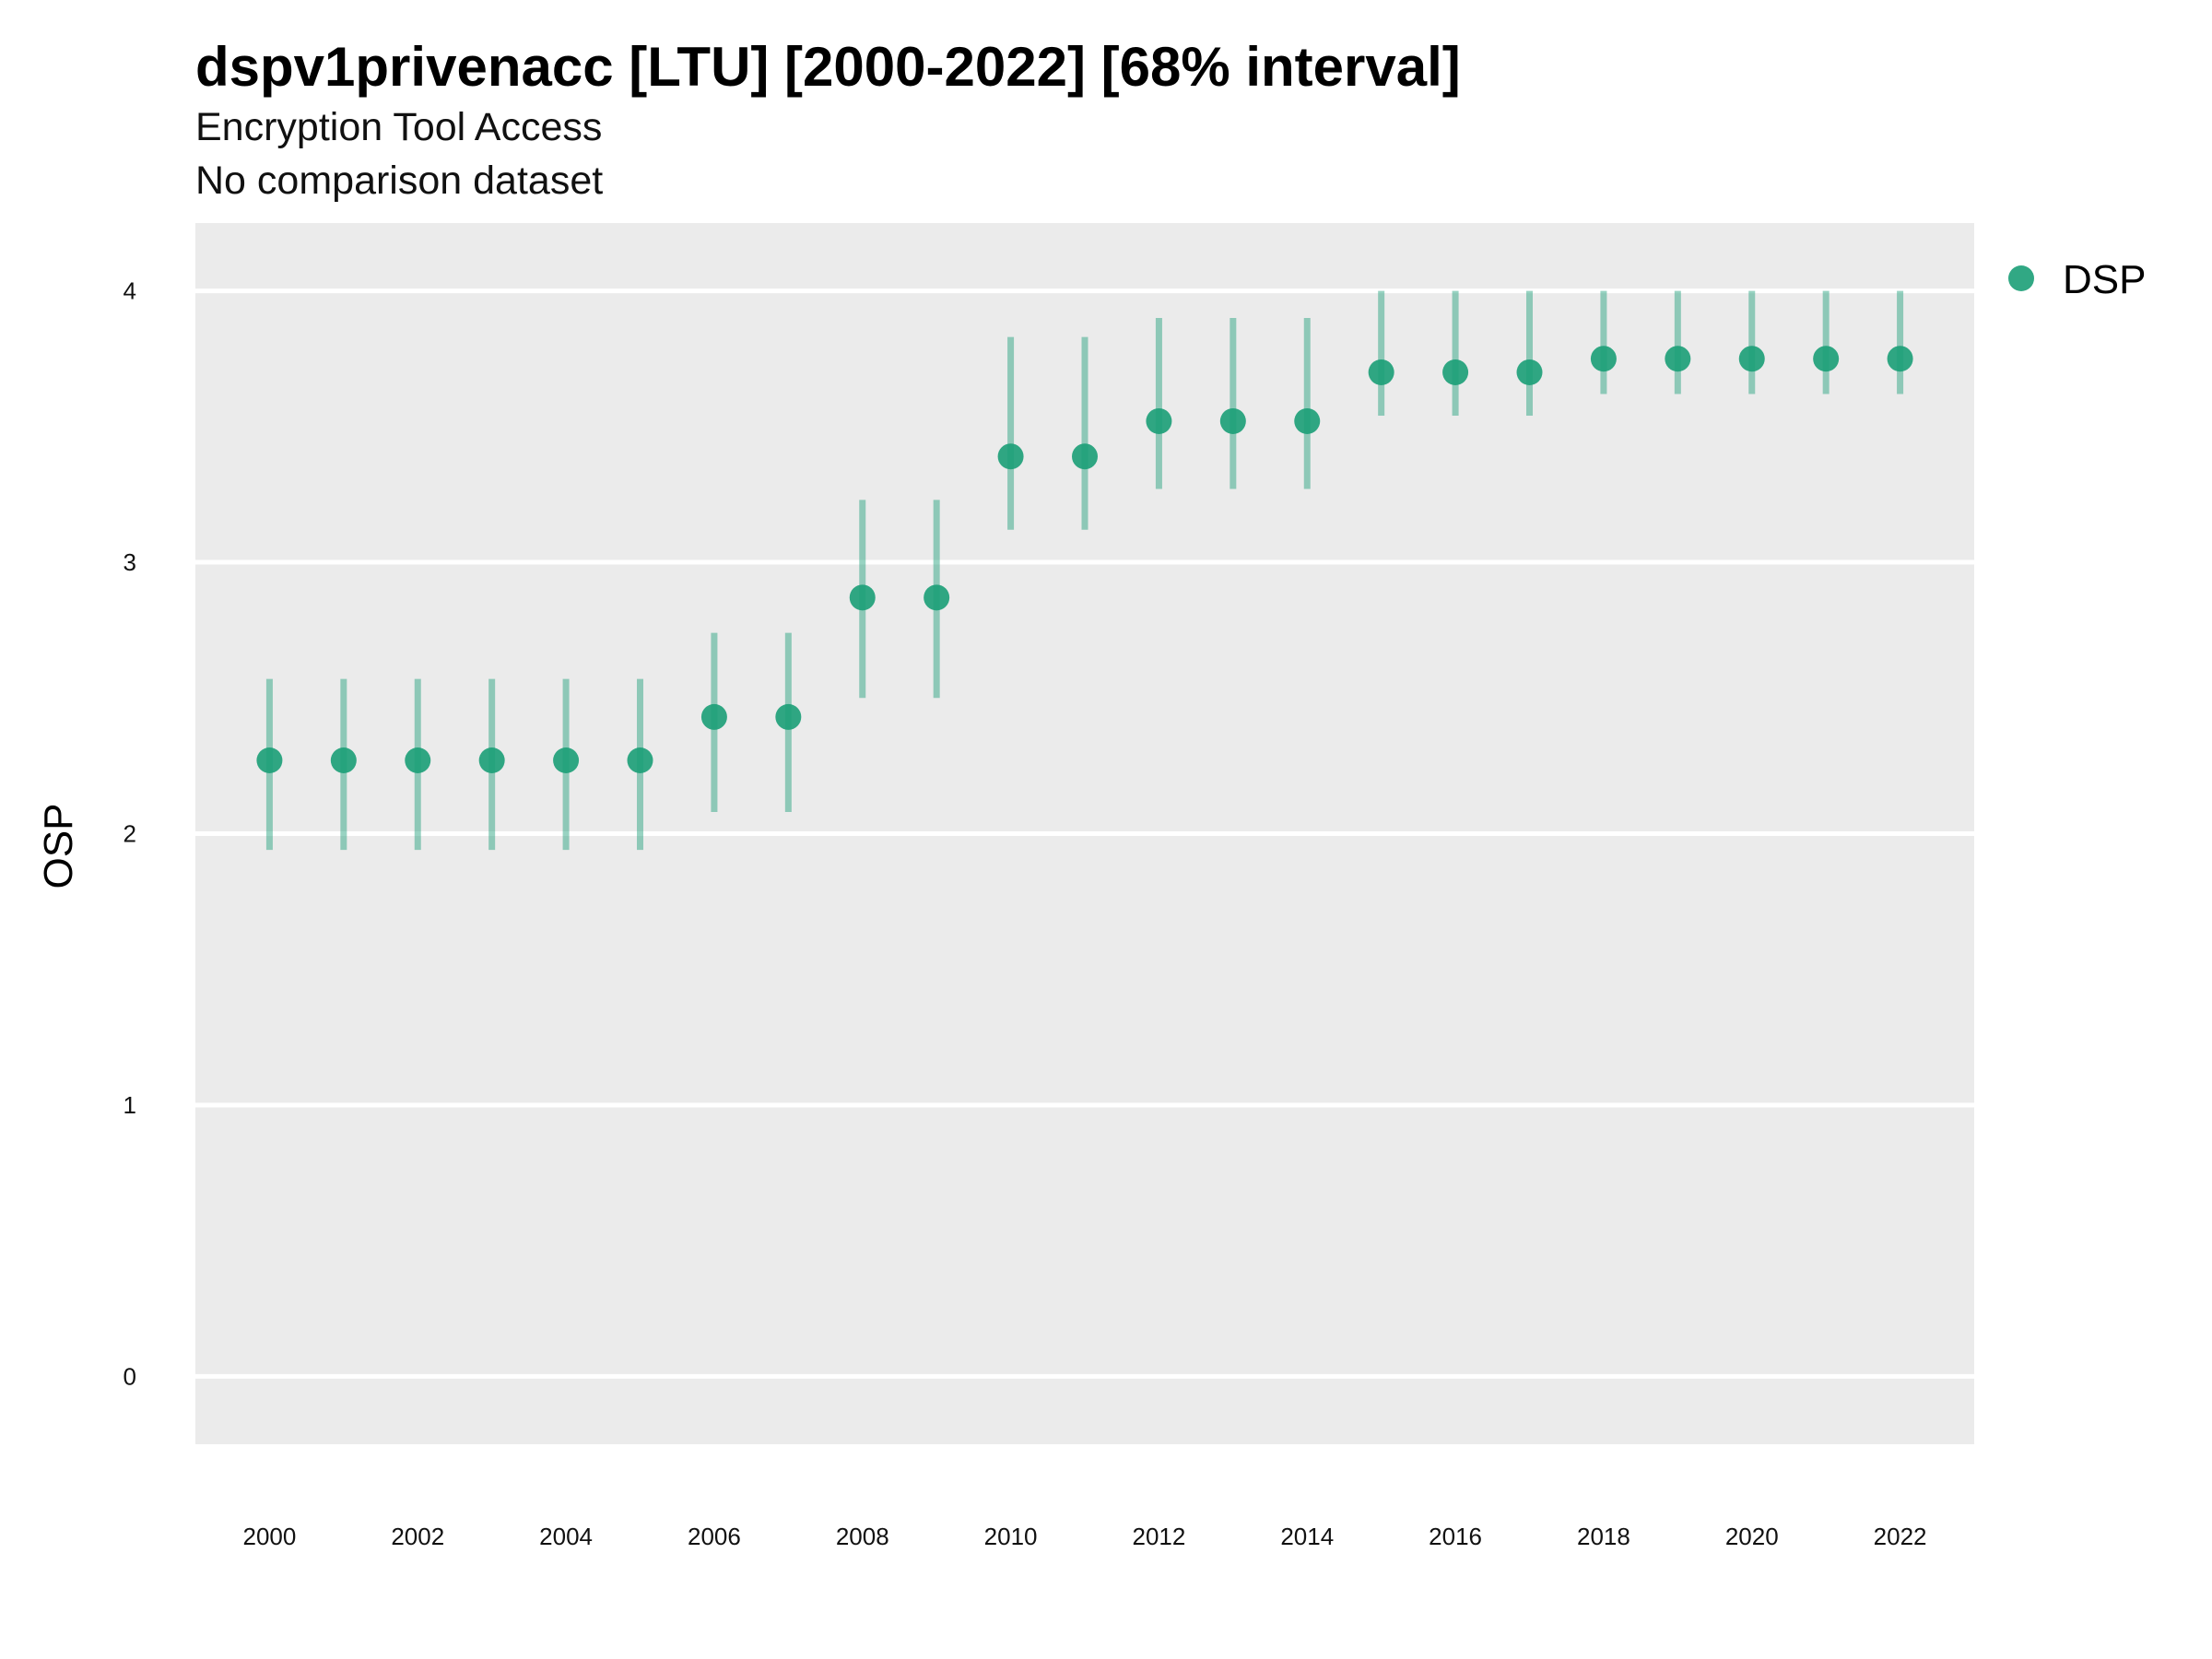 This screenshot has width=2212, height=1659. I want to click on x-tick-label: 2002, so click(417, 1536).